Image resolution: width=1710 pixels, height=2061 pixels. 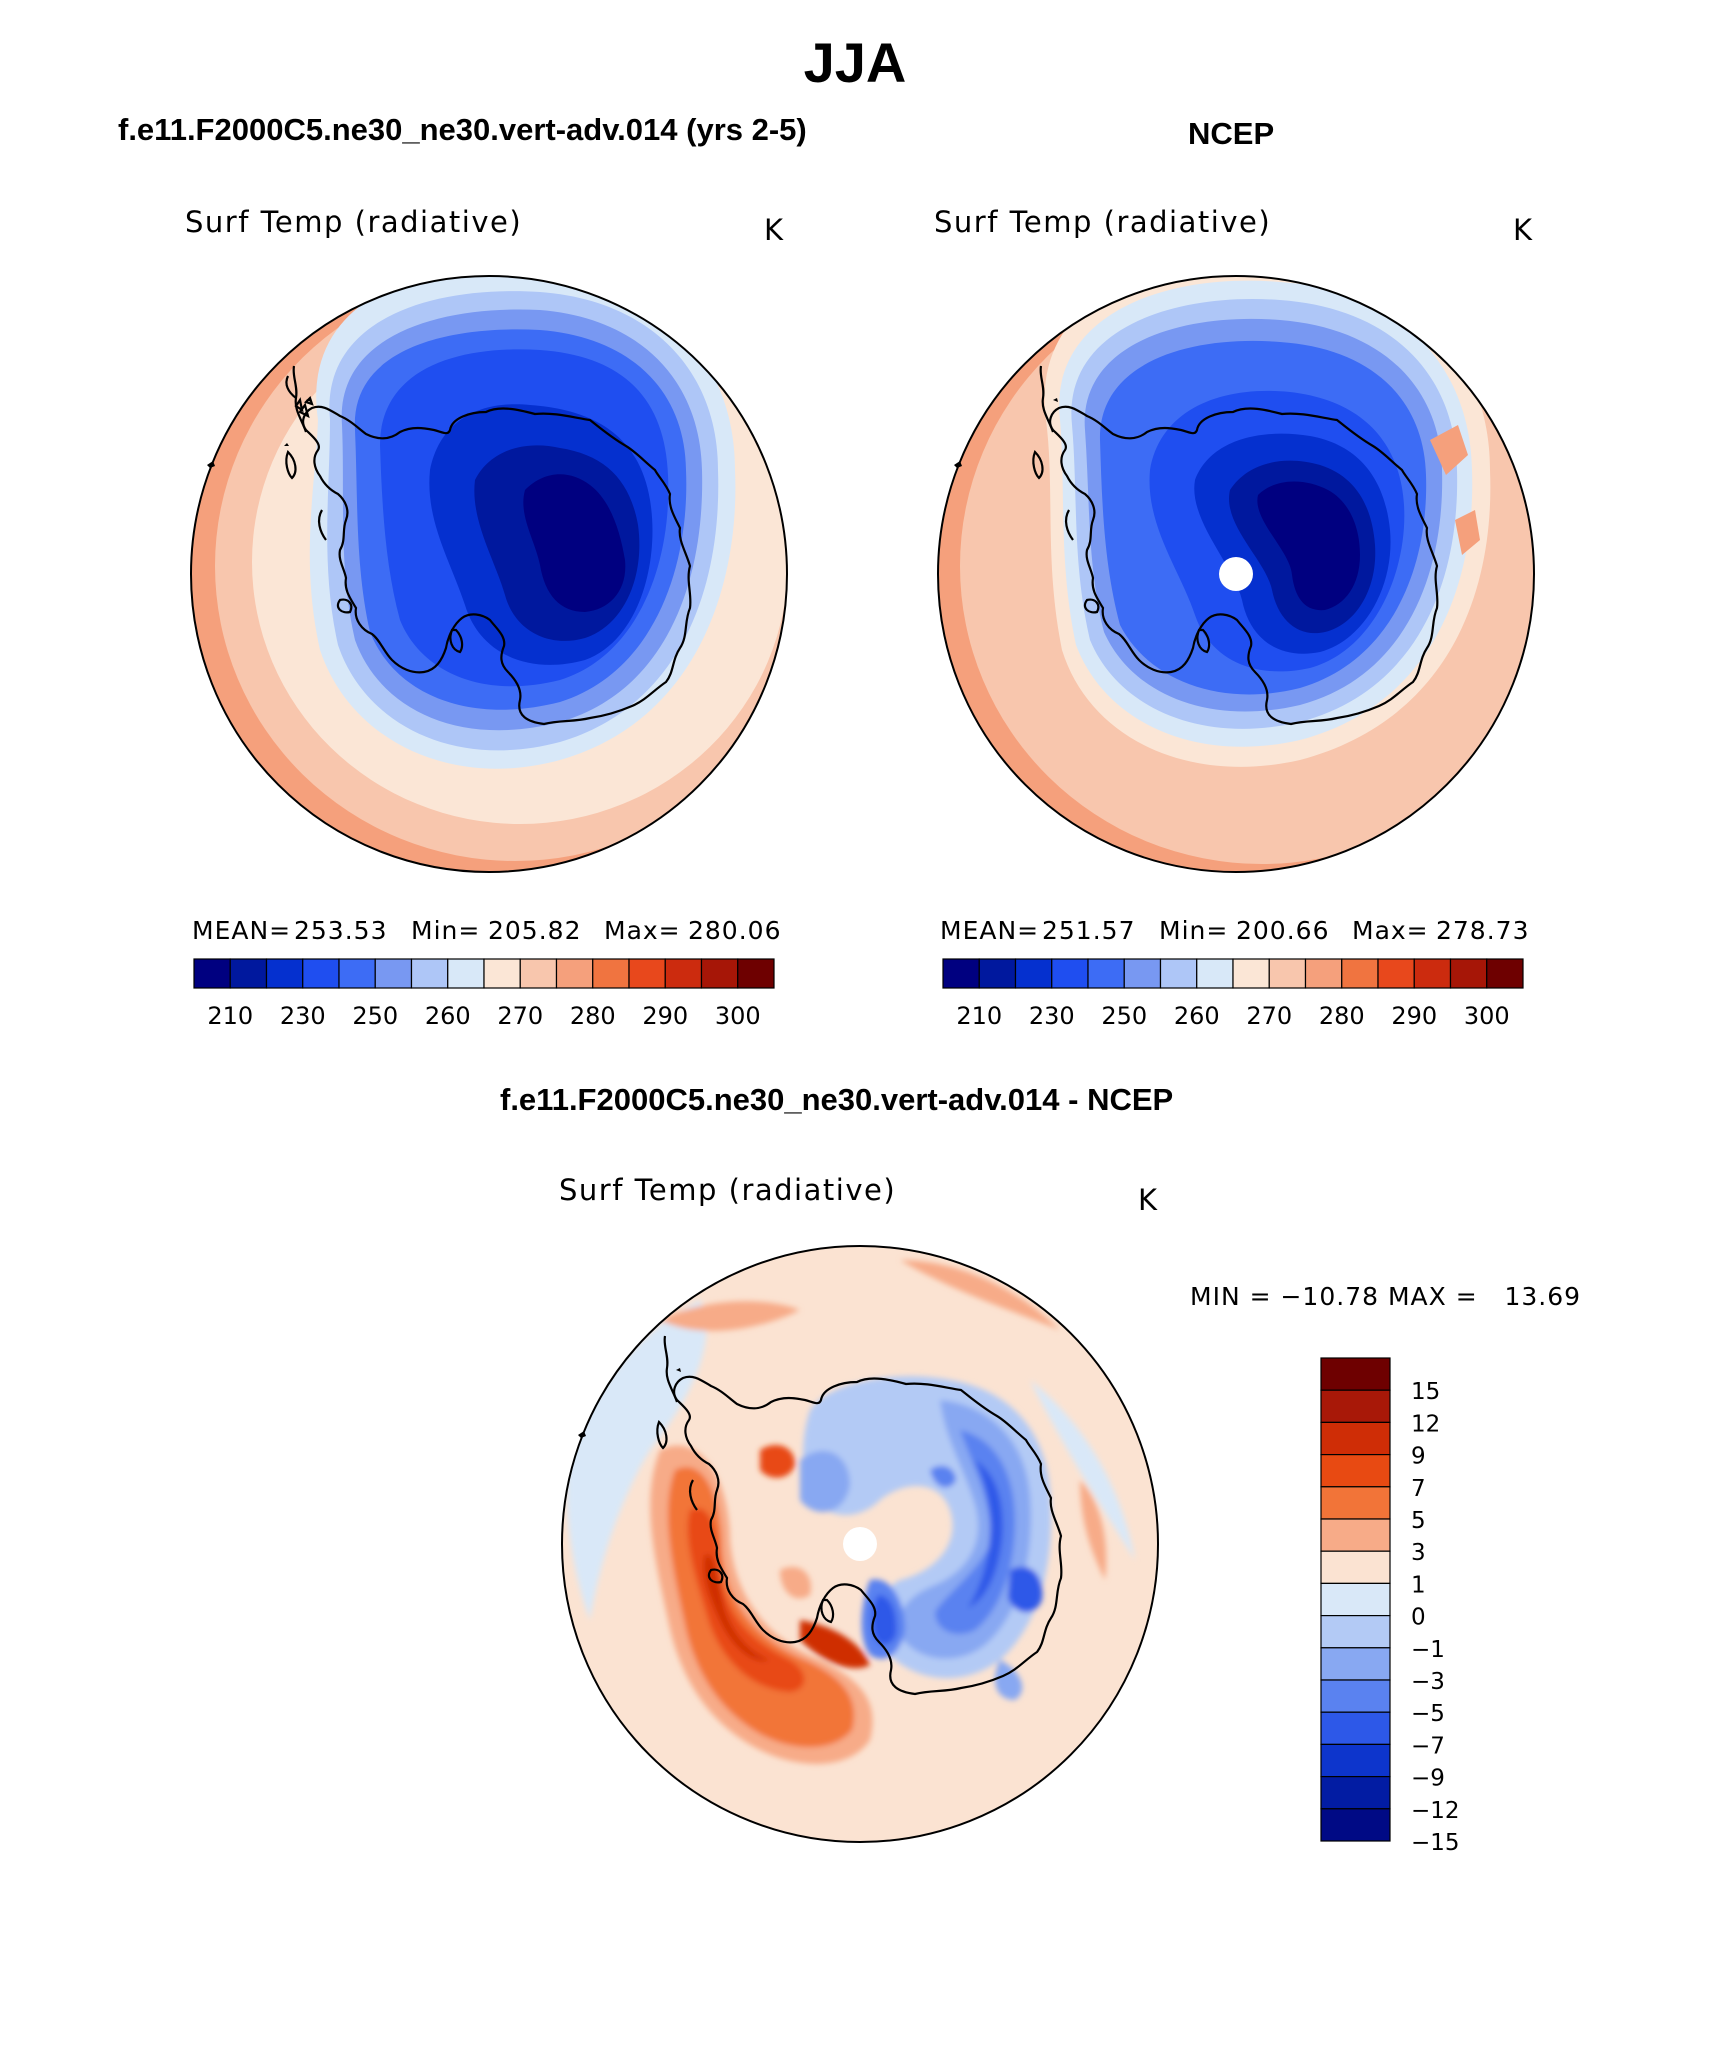 What do you see at coordinates (738, 1016) in the screenshot?
I see `colorbar-model-tick-label: 300` at bounding box center [738, 1016].